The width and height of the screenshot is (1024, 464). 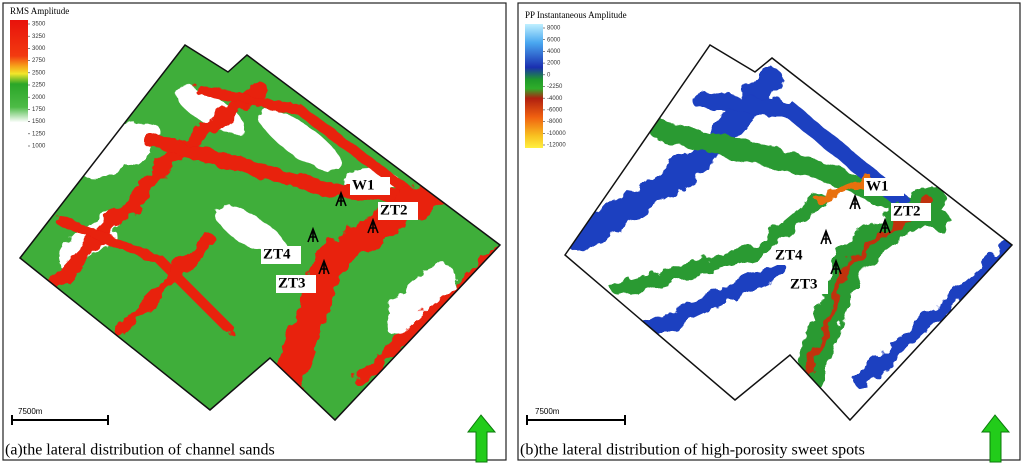 What do you see at coordinates (39, 49) in the screenshot?
I see `colorbar-tick-label: 3000` at bounding box center [39, 49].